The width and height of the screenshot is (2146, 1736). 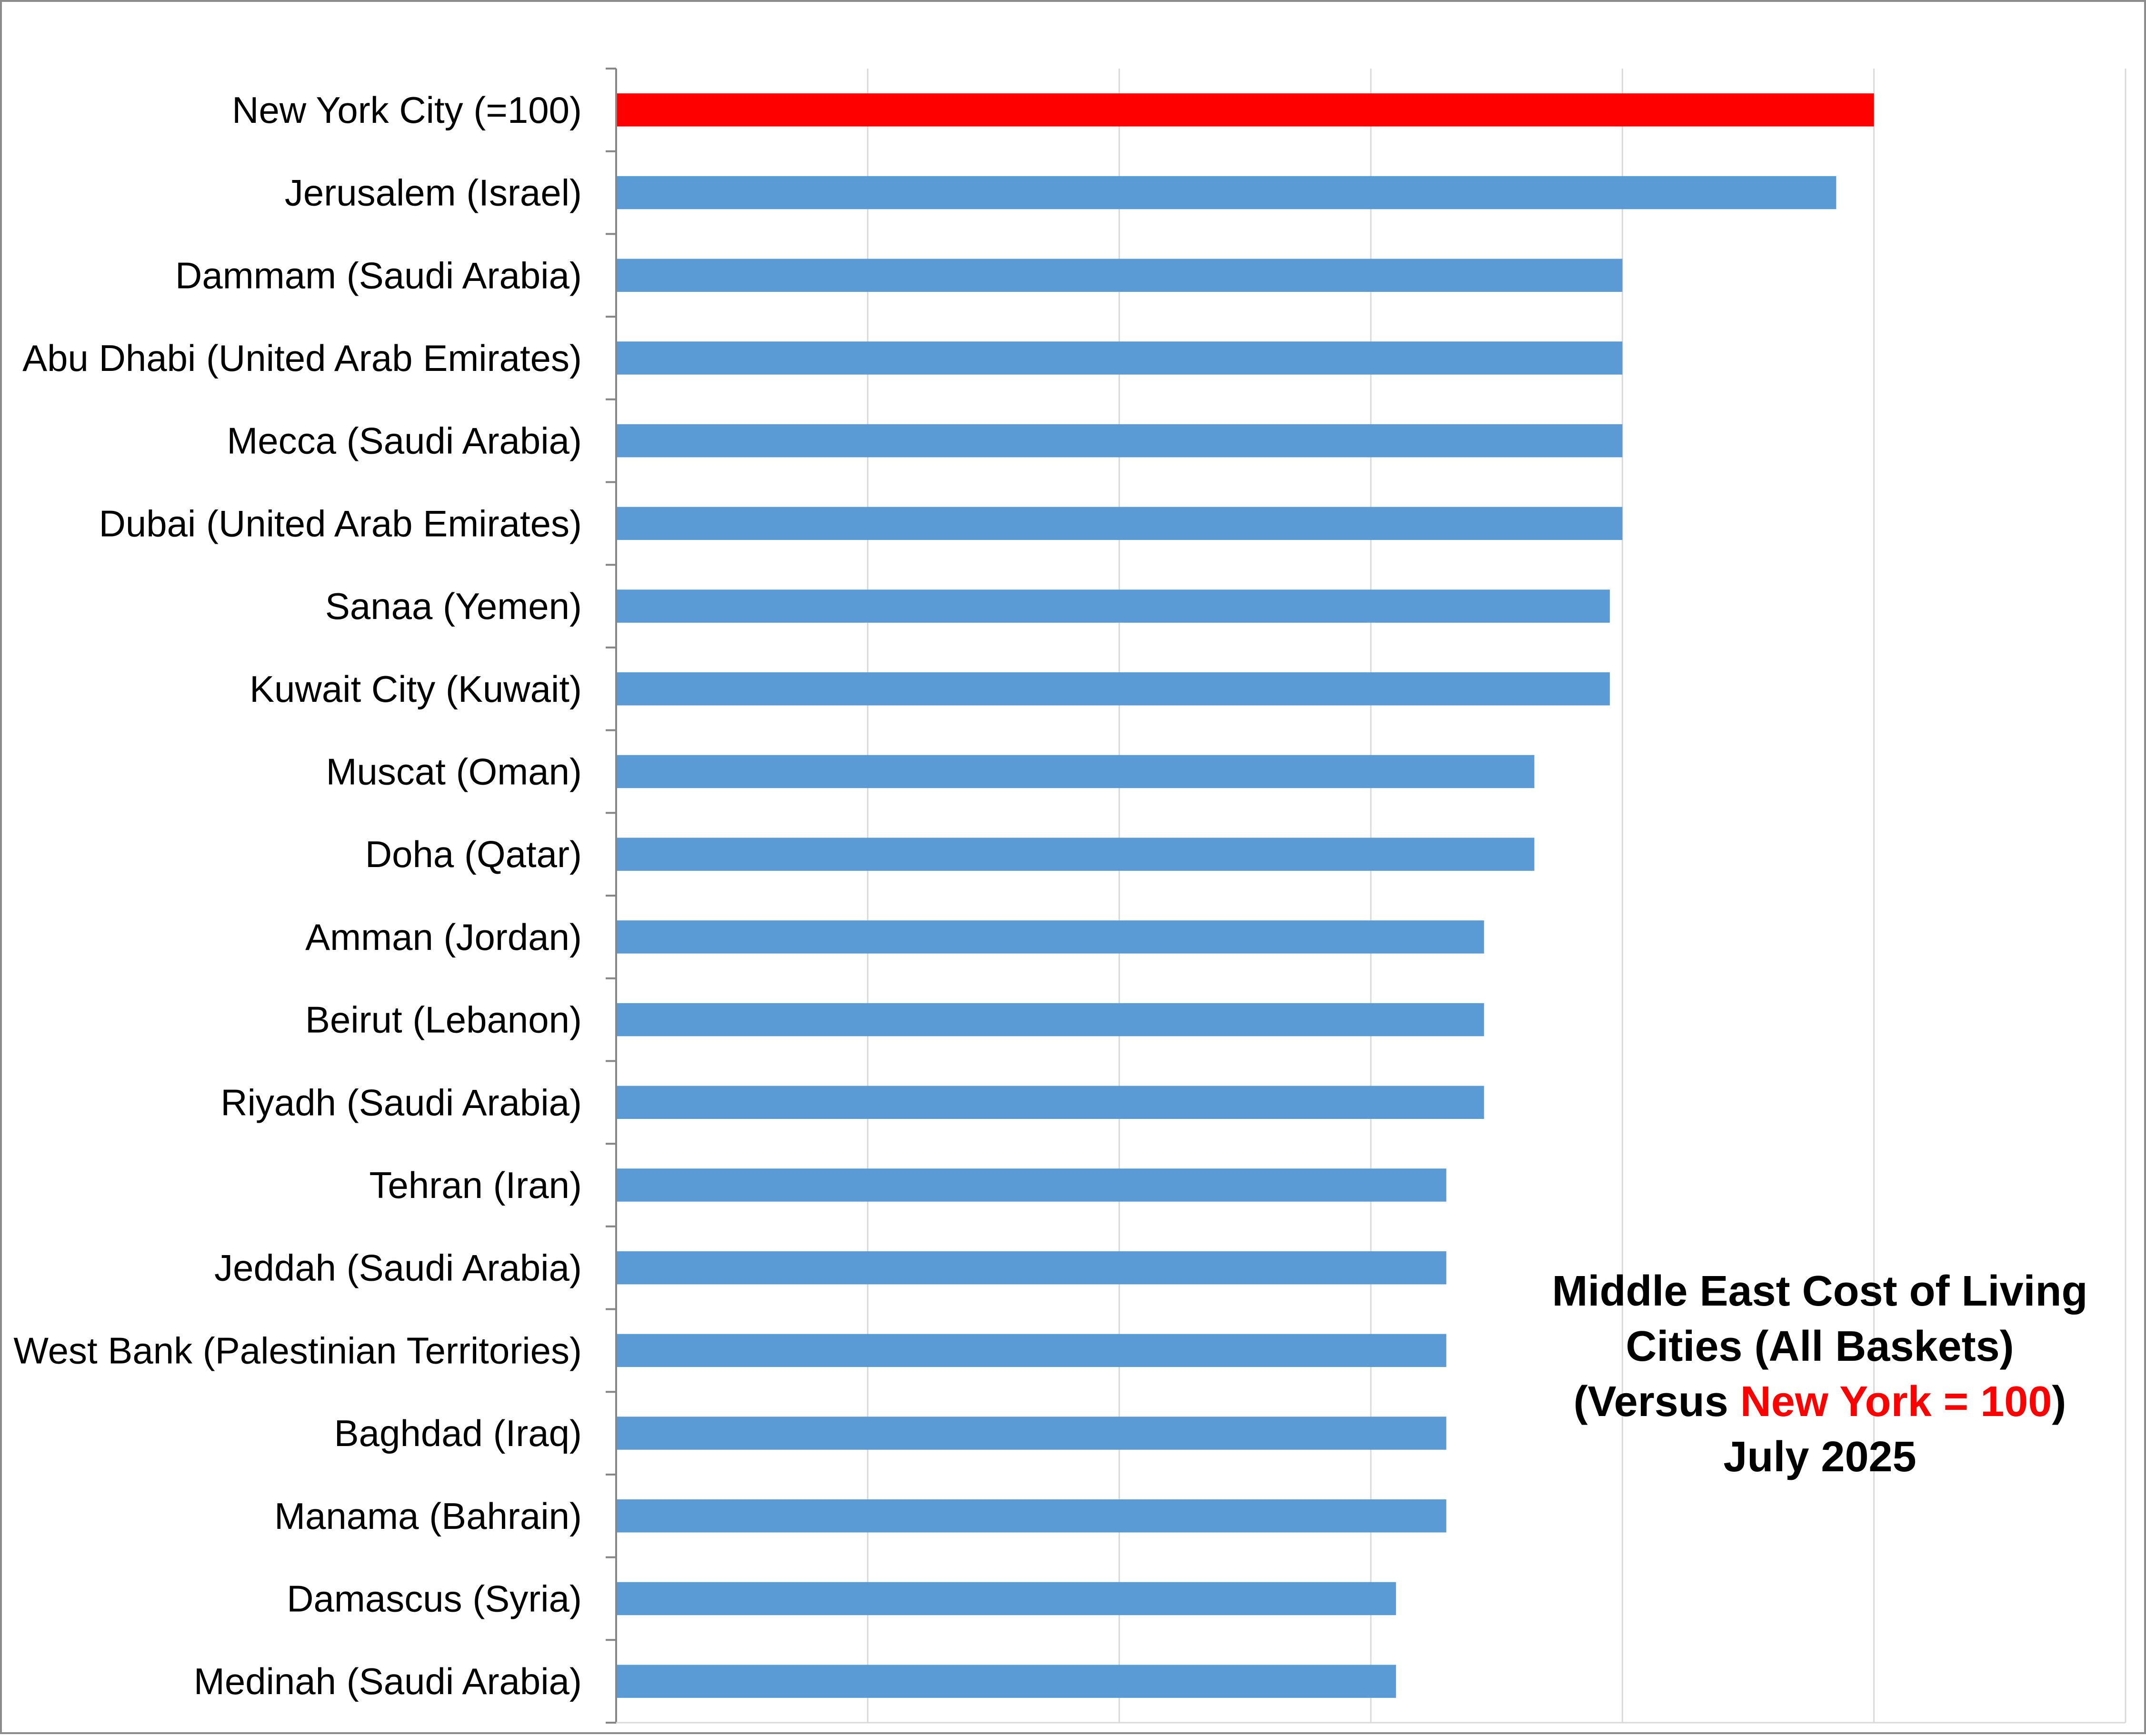 I want to click on chart-title-segment: July 2025, so click(x=1819, y=1457).